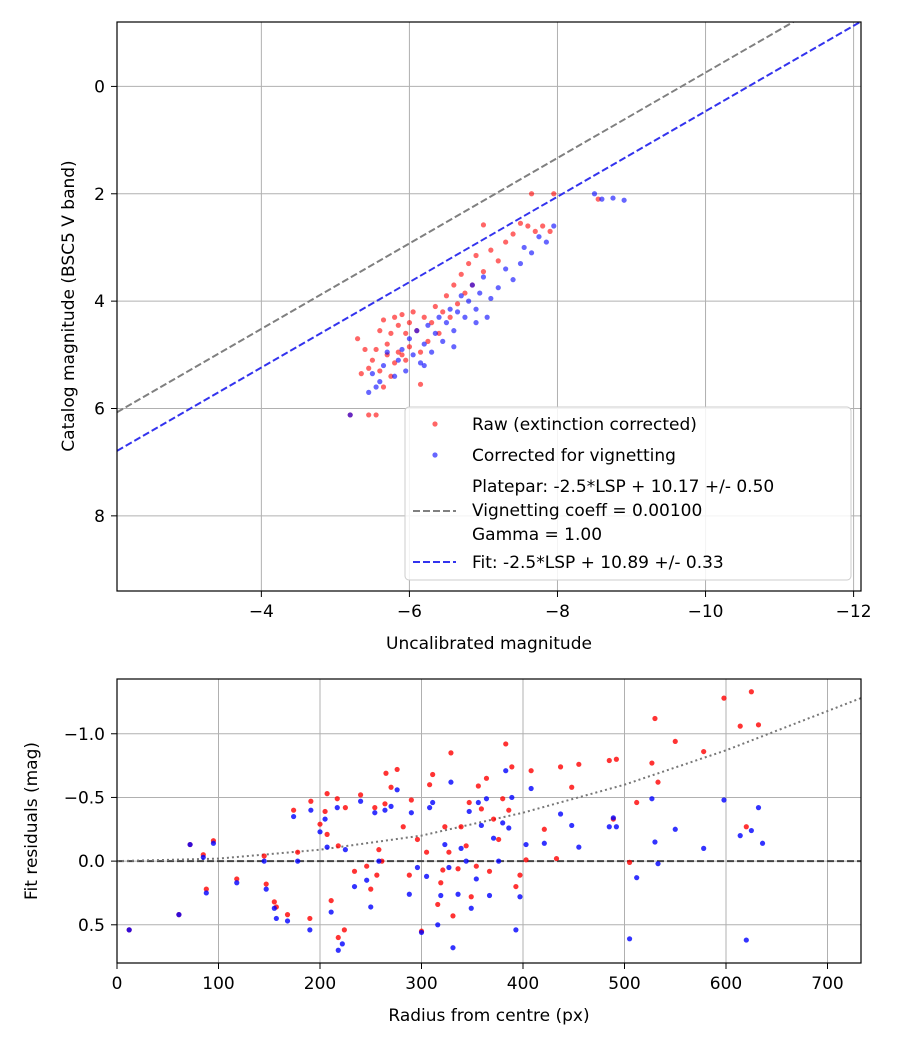 The width and height of the screenshot is (900, 1050). I want to click on residuals-x-tick-label: 100, so click(218, 984).